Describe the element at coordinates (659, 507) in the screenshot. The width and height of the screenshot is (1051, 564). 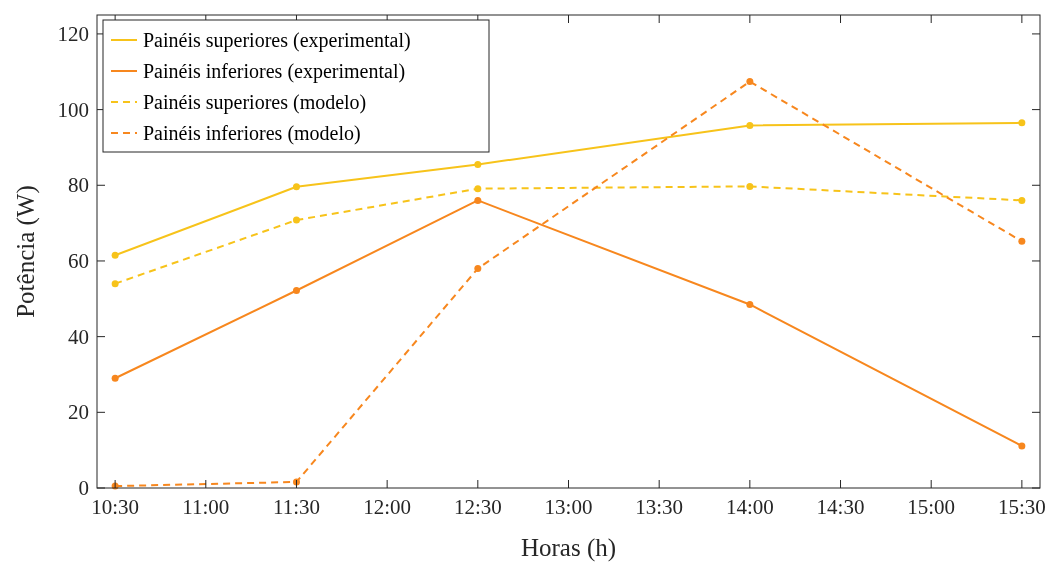
I see `x-tick-label: 13:30` at that location.